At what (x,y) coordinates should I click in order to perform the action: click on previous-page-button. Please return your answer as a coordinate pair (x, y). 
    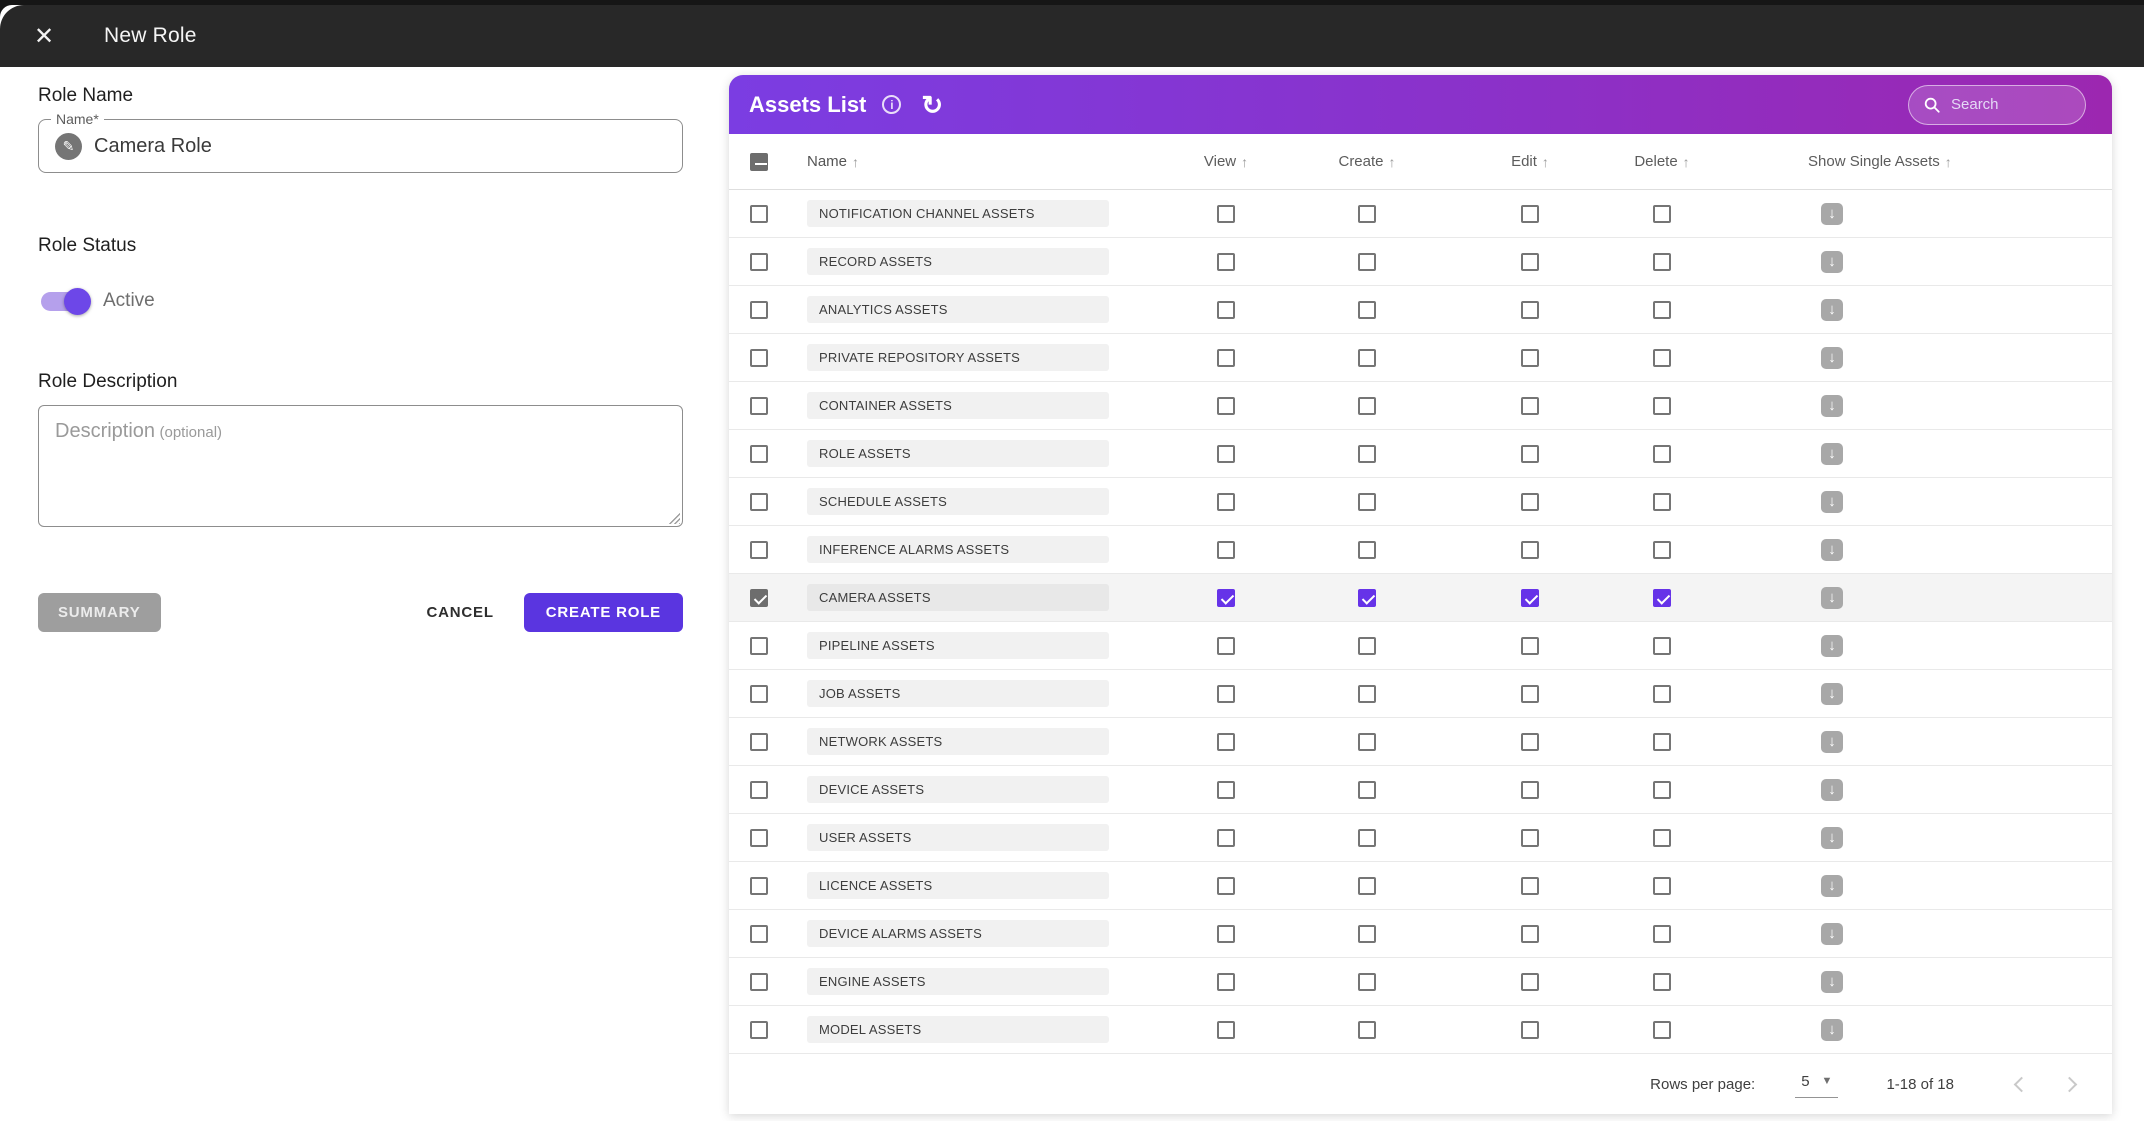
    Looking at the image, I should click on (2021, 1084).